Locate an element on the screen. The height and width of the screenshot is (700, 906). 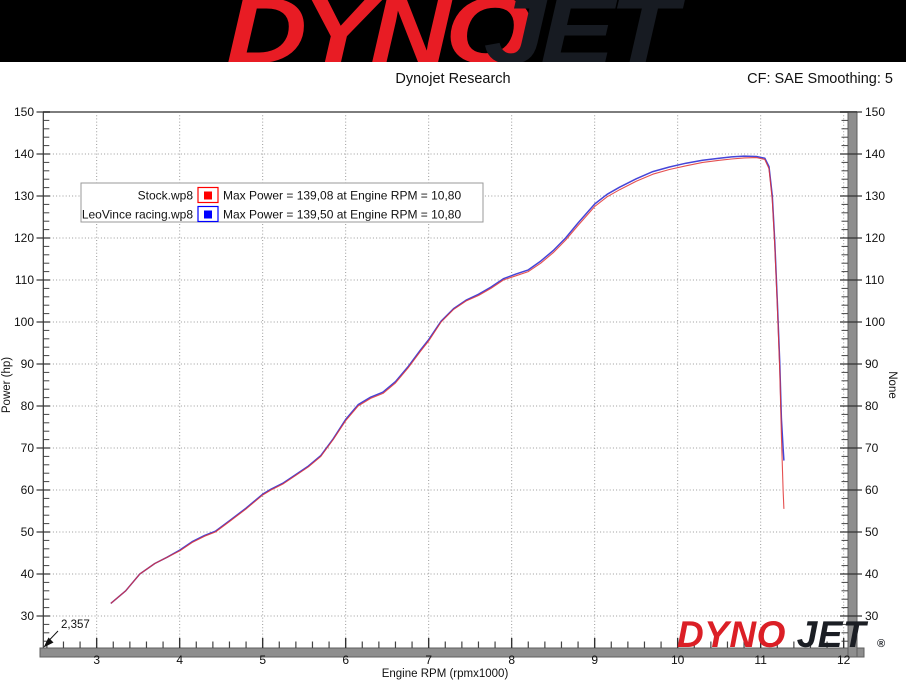
y2-tick-label-70: 70 is located at coordinates (872, 448).